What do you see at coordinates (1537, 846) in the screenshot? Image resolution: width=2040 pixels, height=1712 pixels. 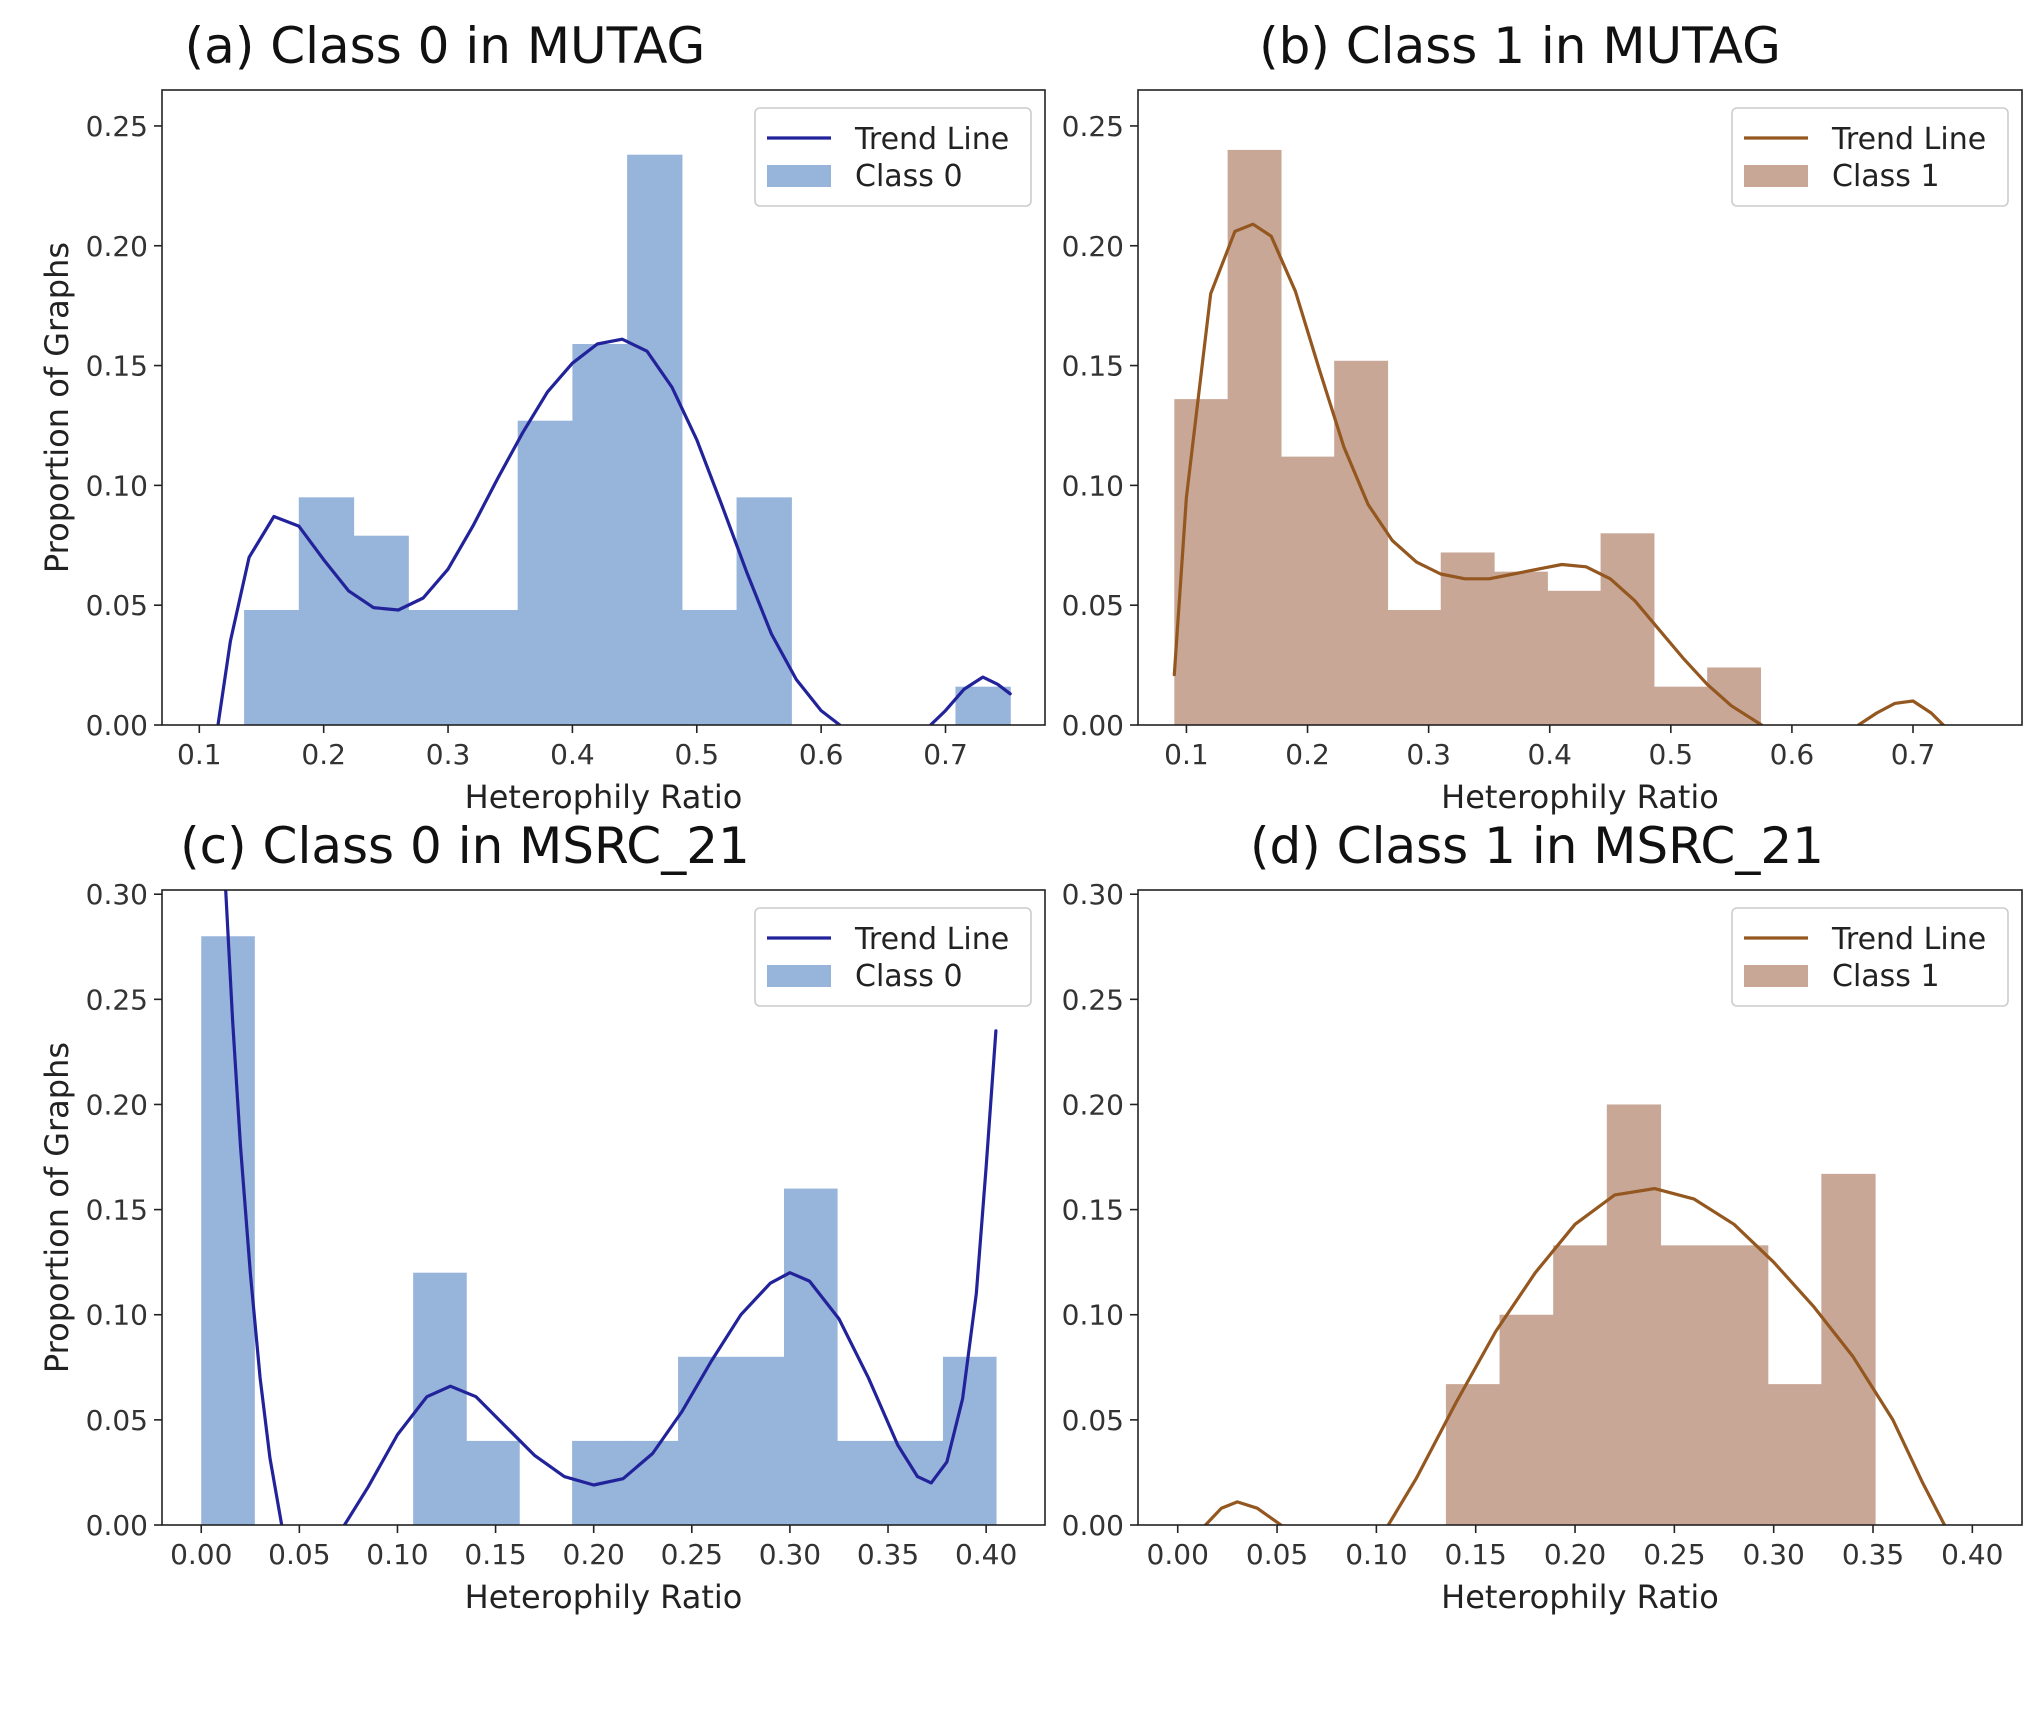 I see `chart-title: (d) Class 1 in MSRC_21` at bounding box center [1537, 846].